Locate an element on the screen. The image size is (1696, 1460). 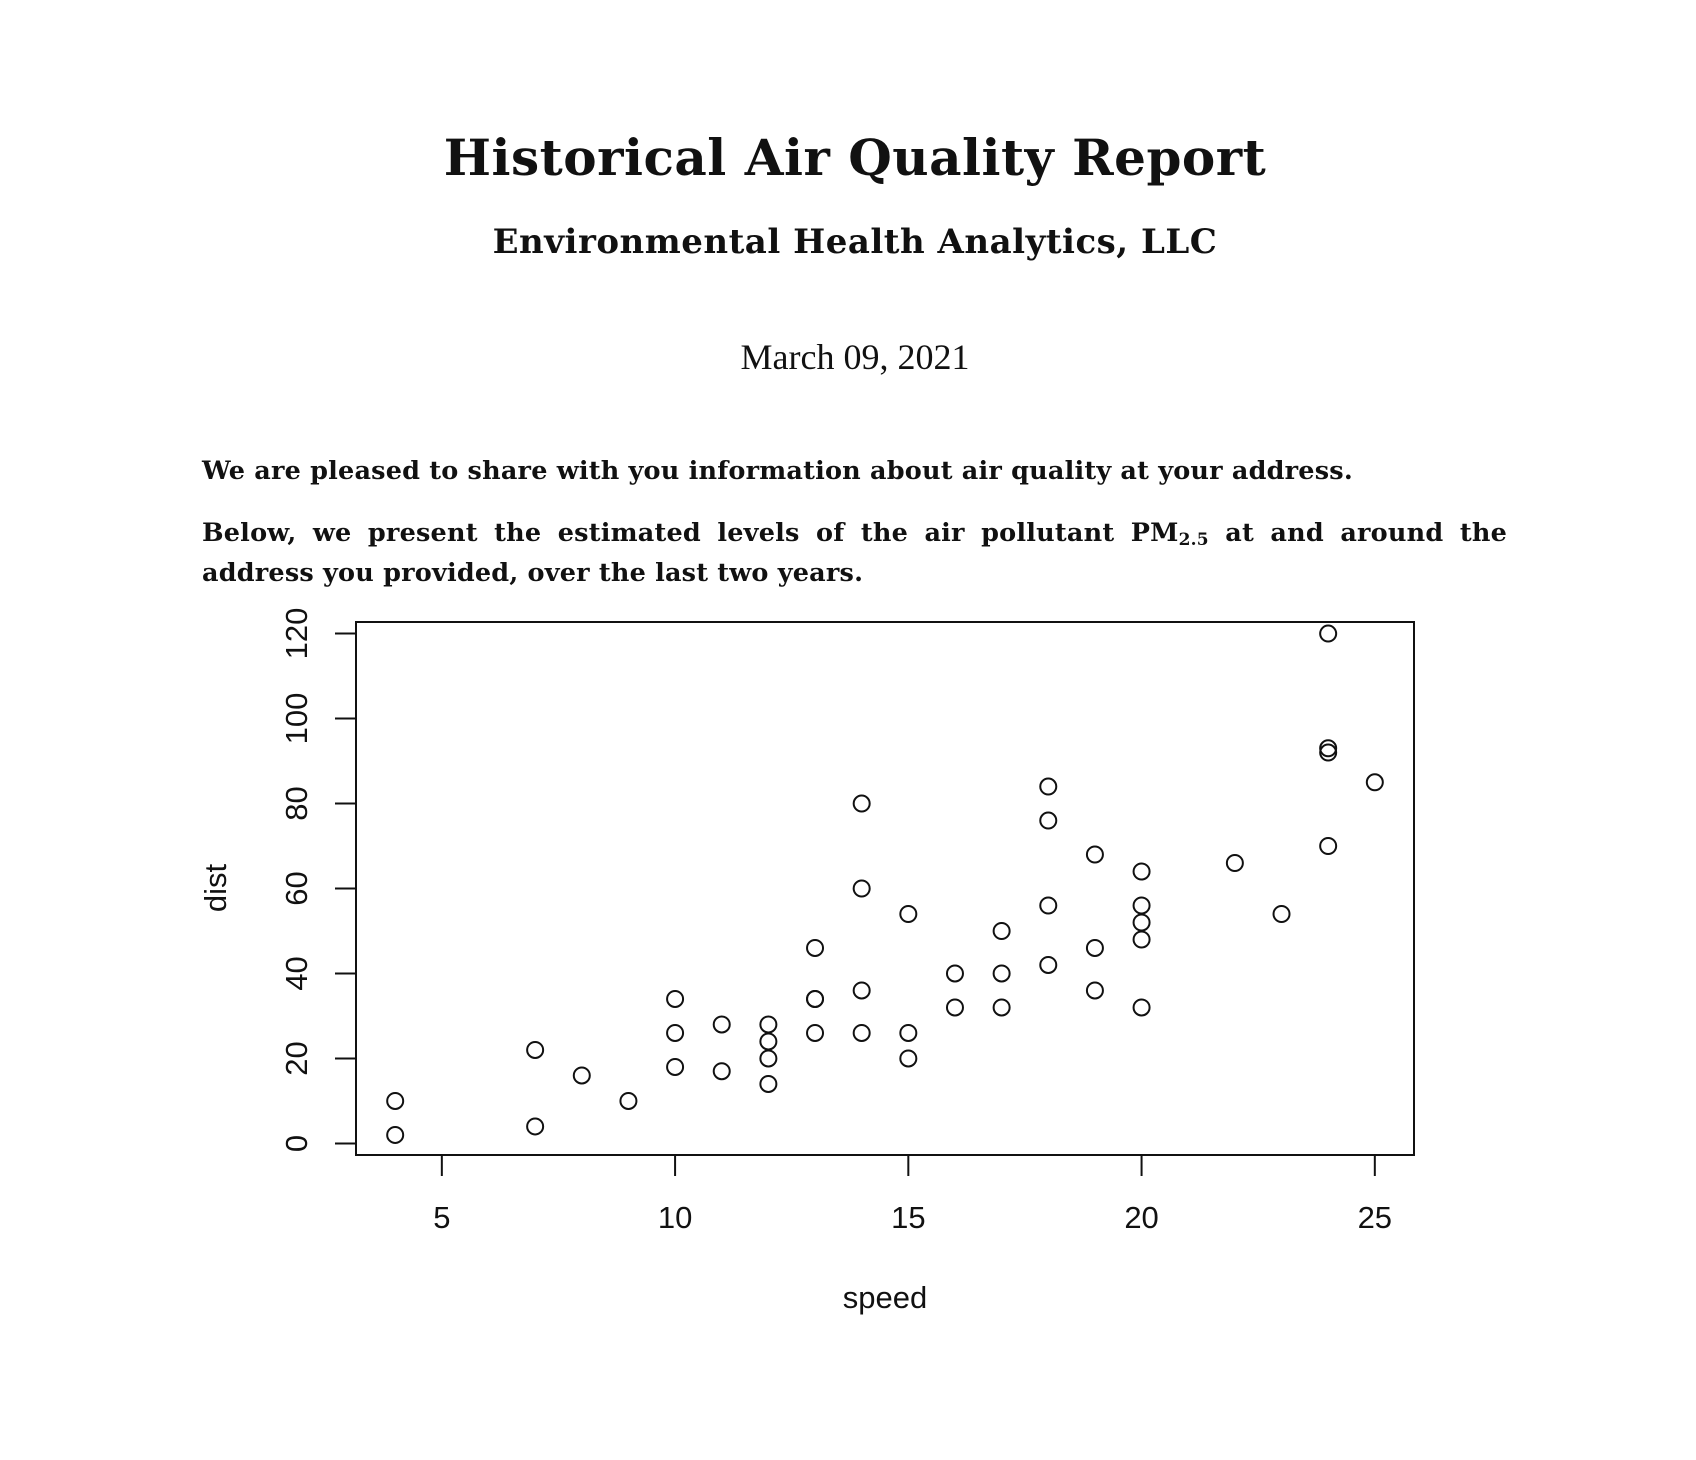
pm-subscript: 2.5 is located at coordinates (1193, 540).